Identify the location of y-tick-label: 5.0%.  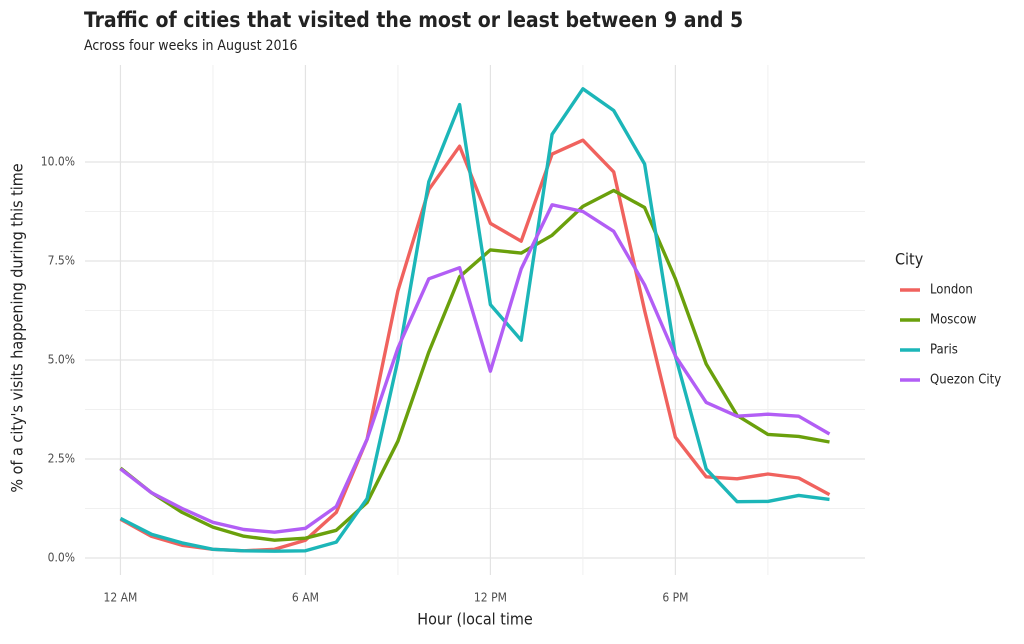
(61, 359).